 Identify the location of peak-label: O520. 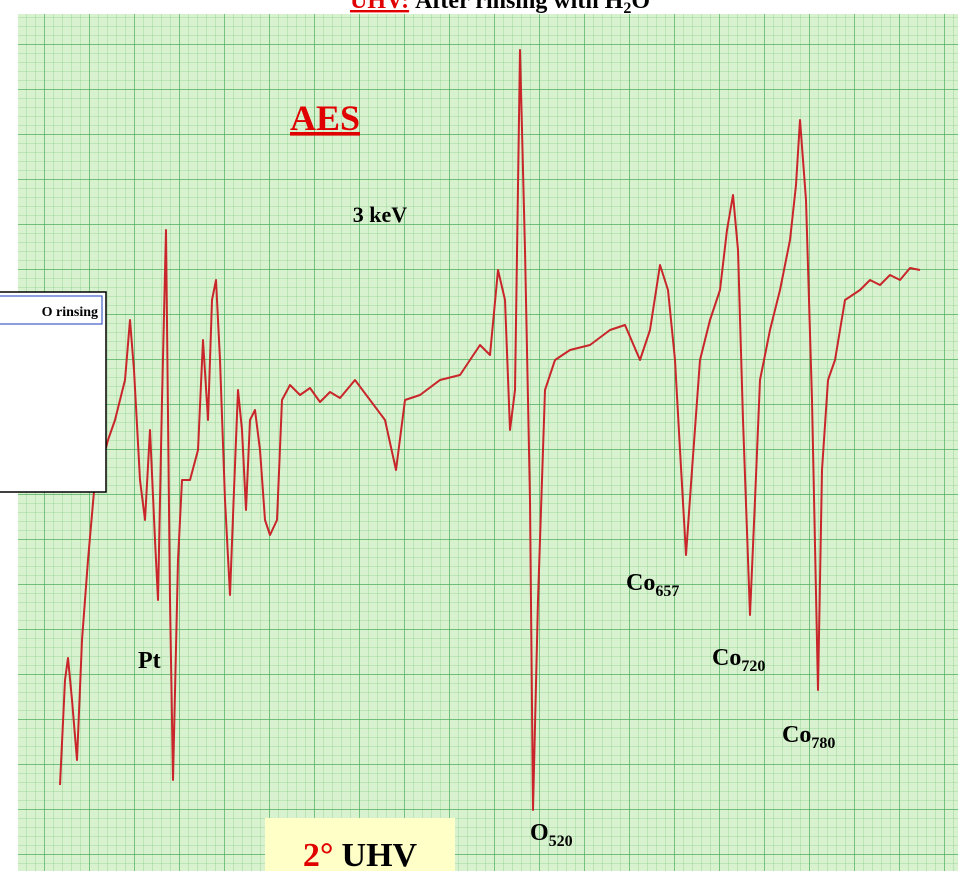
(551, 835).